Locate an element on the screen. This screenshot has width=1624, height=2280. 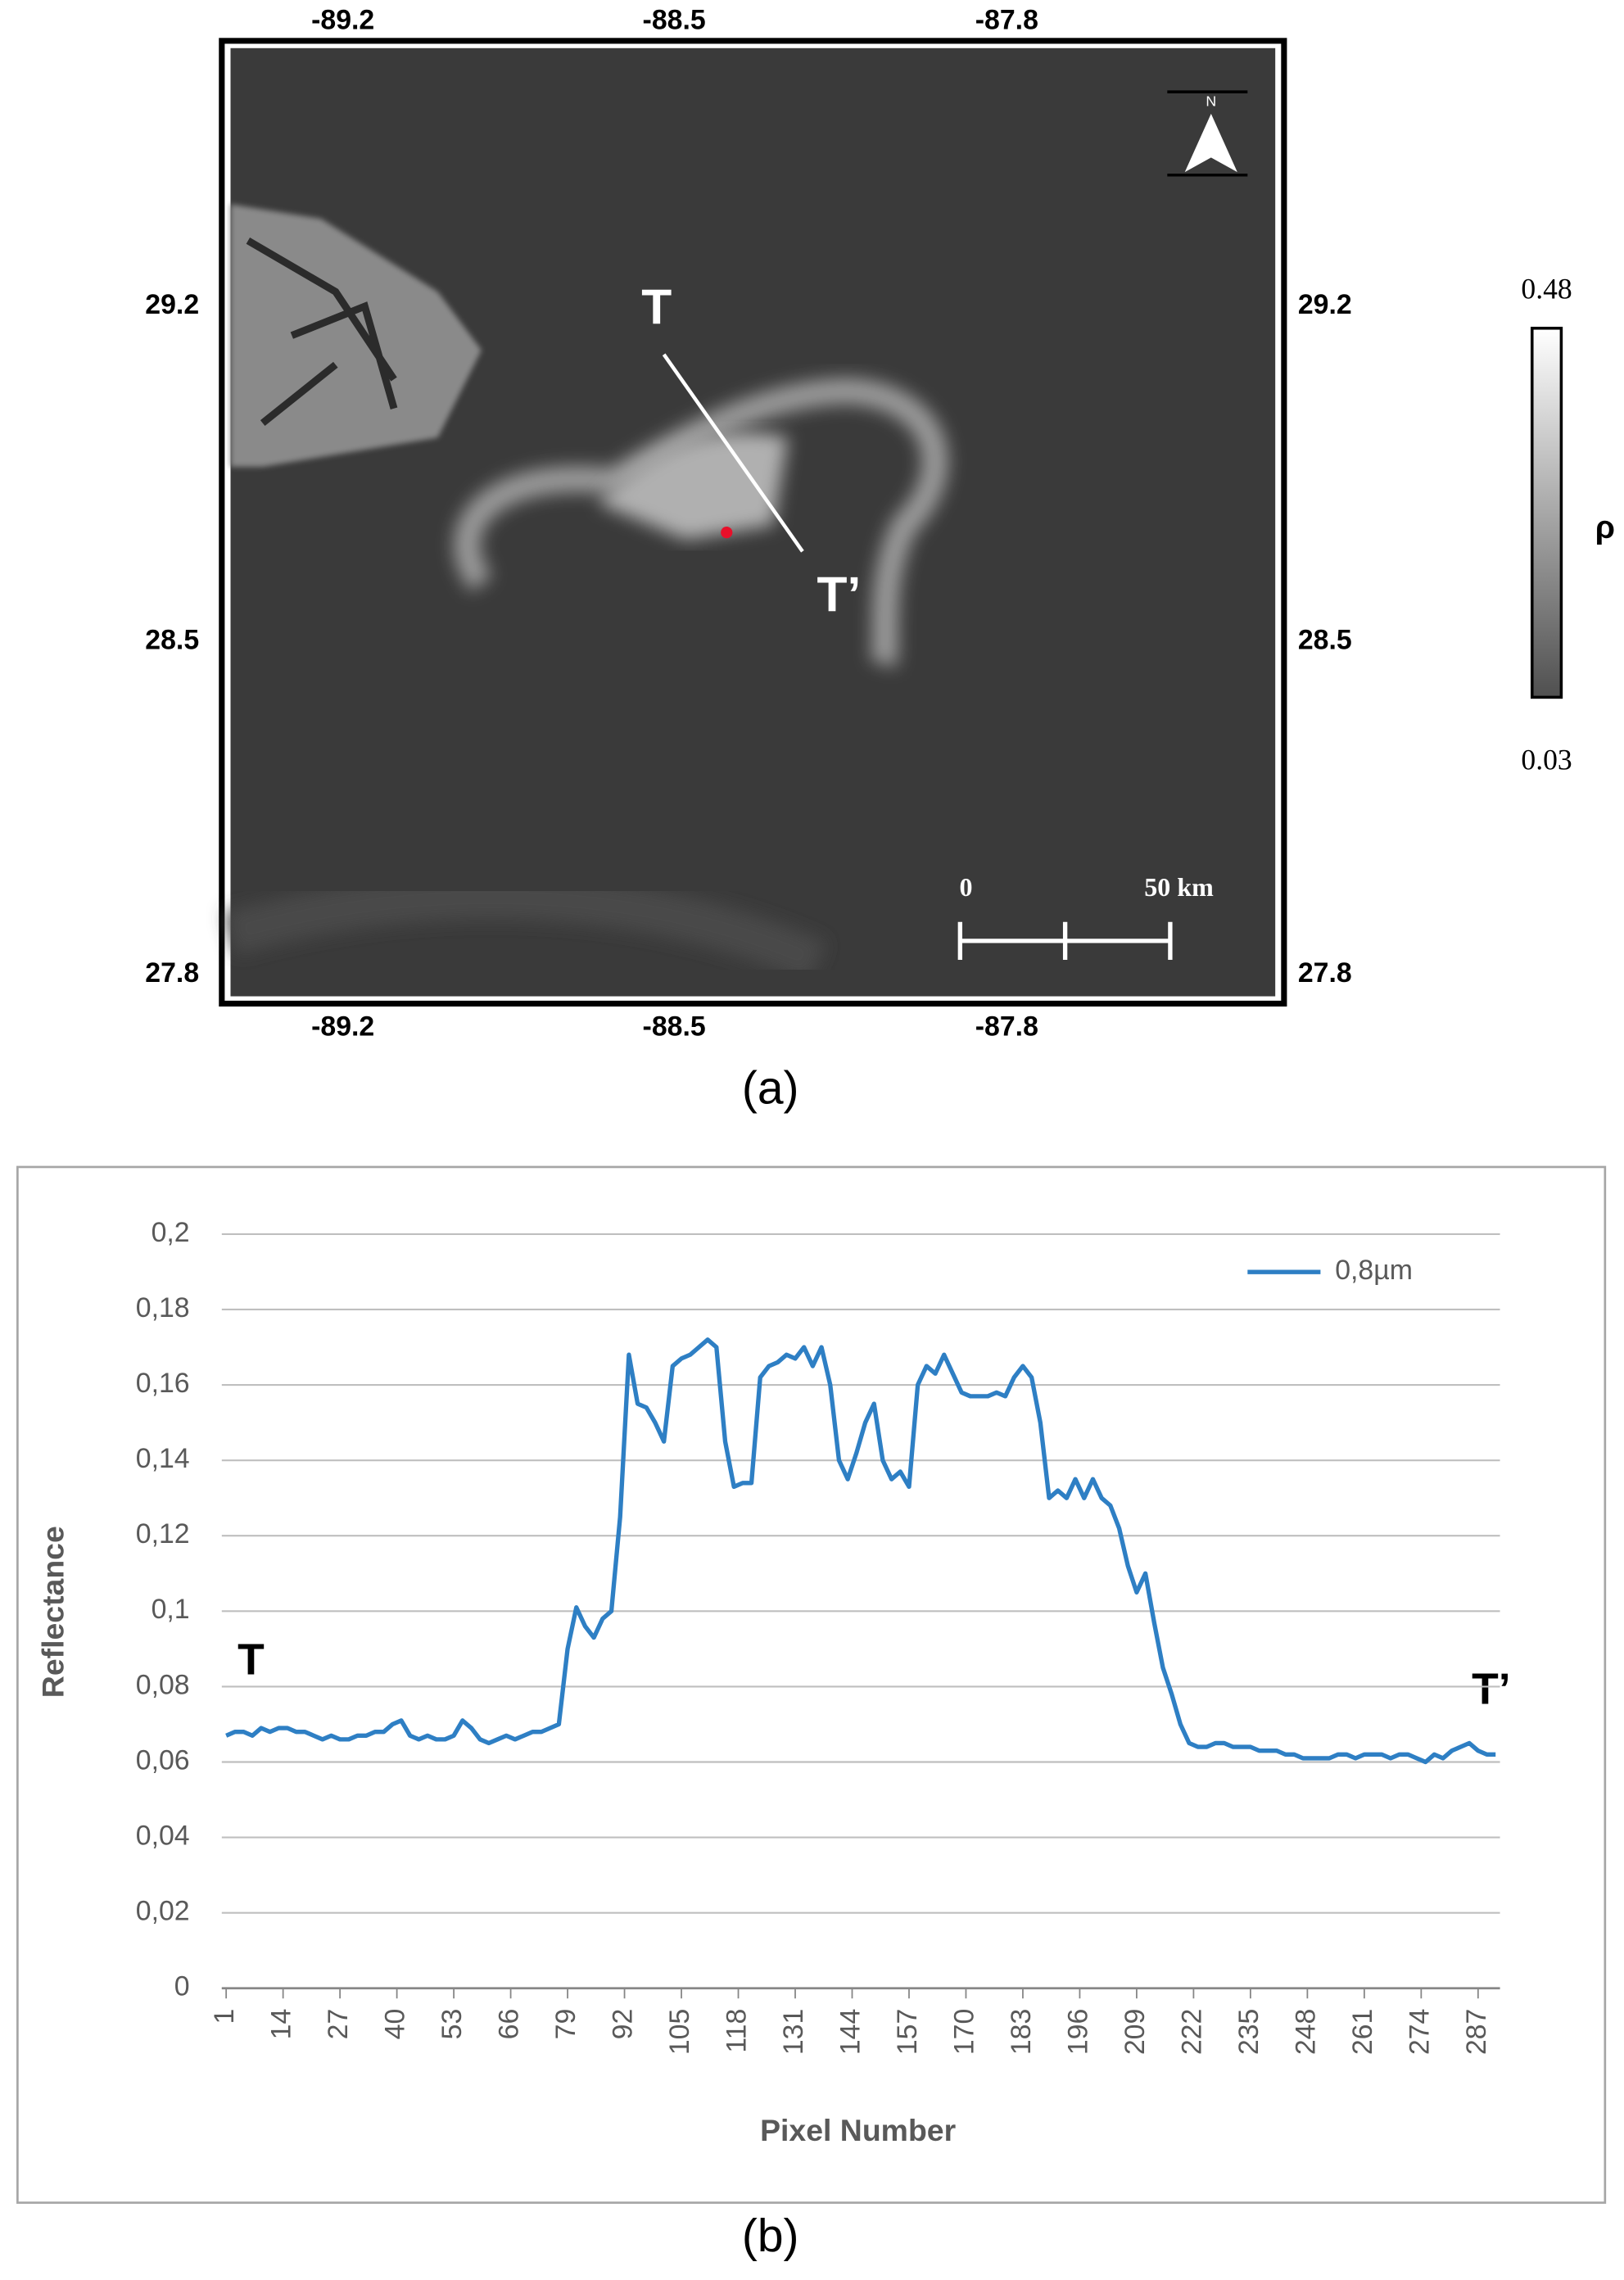
x-tick-label: 131 is located at coordinates (793, 2032).